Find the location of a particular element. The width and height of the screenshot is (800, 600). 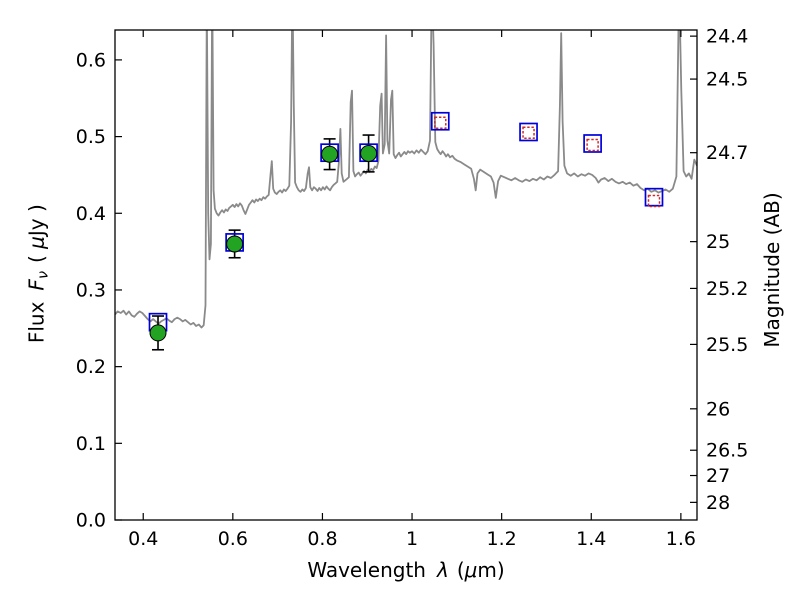

y-tick-label-left: 0.0 is located at coordinates (91, 521).